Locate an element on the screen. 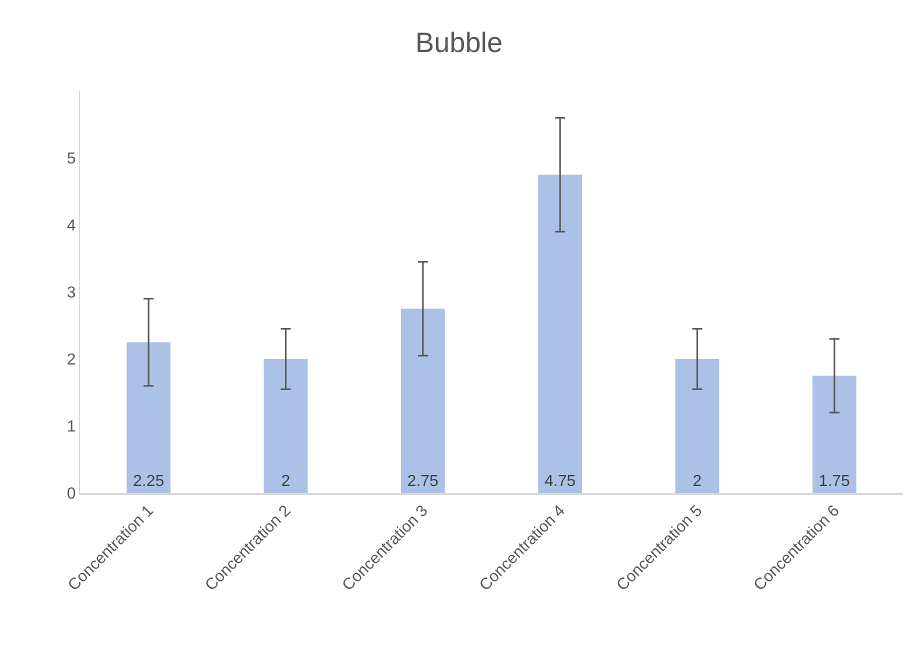 This screenshot has width=918, height=651. data-label: 4.75 is located at coordinates (560, 481).